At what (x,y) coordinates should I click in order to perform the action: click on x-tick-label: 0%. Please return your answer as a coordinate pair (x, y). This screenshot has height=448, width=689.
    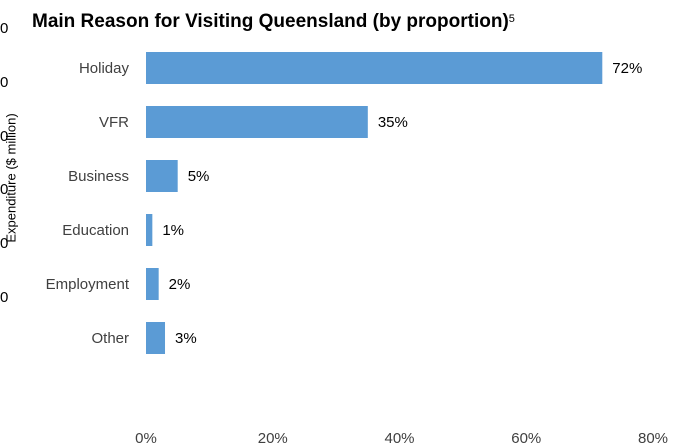
    Looking at the image, I should click on (146, 438).